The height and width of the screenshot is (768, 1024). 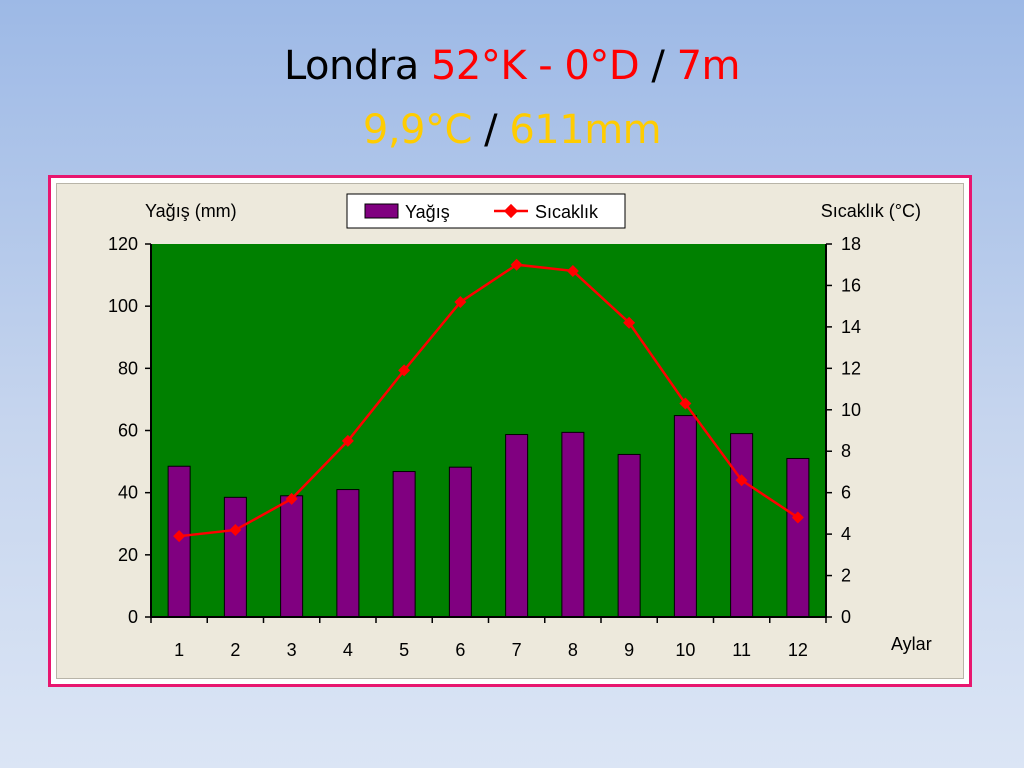 What do you see at coordinates (851, 285) in the screenshot?
I see `y2-tick-label: 16` at bounding box center [851, 285].